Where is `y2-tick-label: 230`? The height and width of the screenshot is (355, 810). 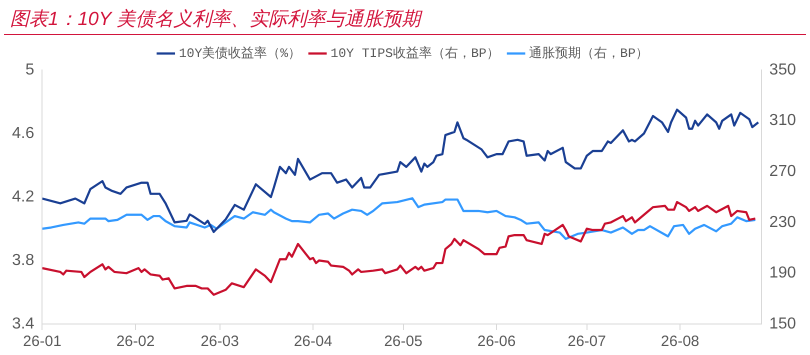
y2-tick-label: 230 is located at coordinates (782, 222).